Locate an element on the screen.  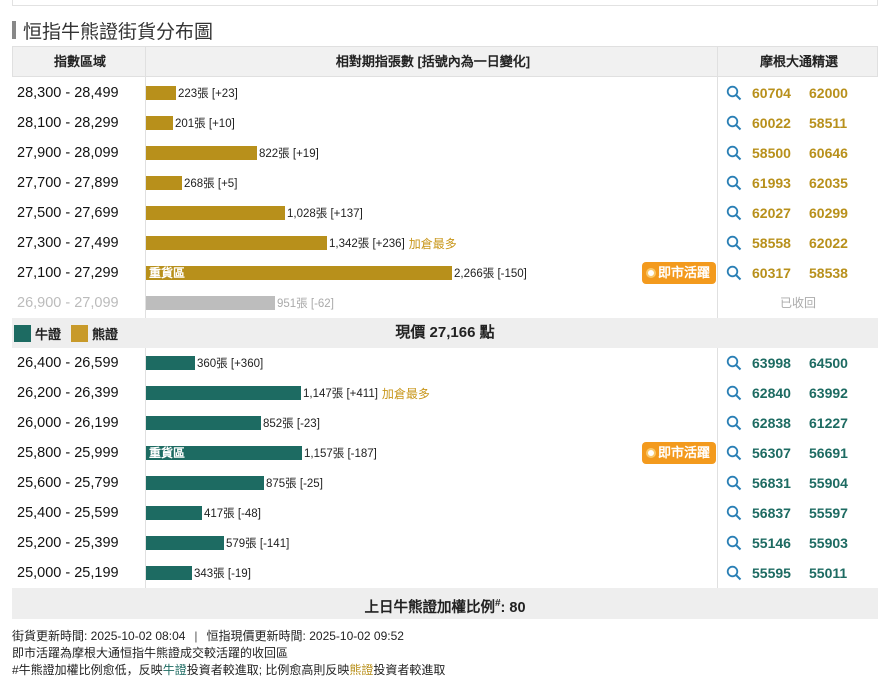
warrant-code-link: 55904 is located at coordinates (828, 483).